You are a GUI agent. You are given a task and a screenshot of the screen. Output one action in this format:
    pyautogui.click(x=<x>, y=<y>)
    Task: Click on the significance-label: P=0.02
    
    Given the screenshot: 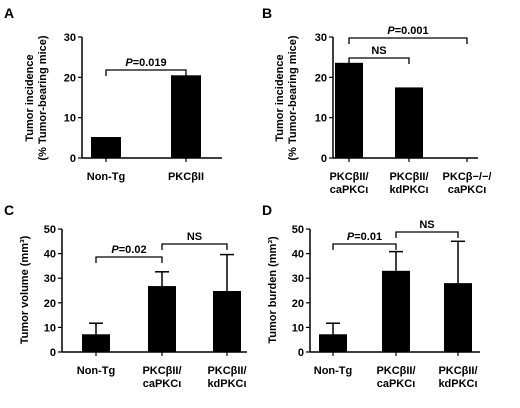 What is the action you would take?
    pyautogui.click(x=128, y=250)
    